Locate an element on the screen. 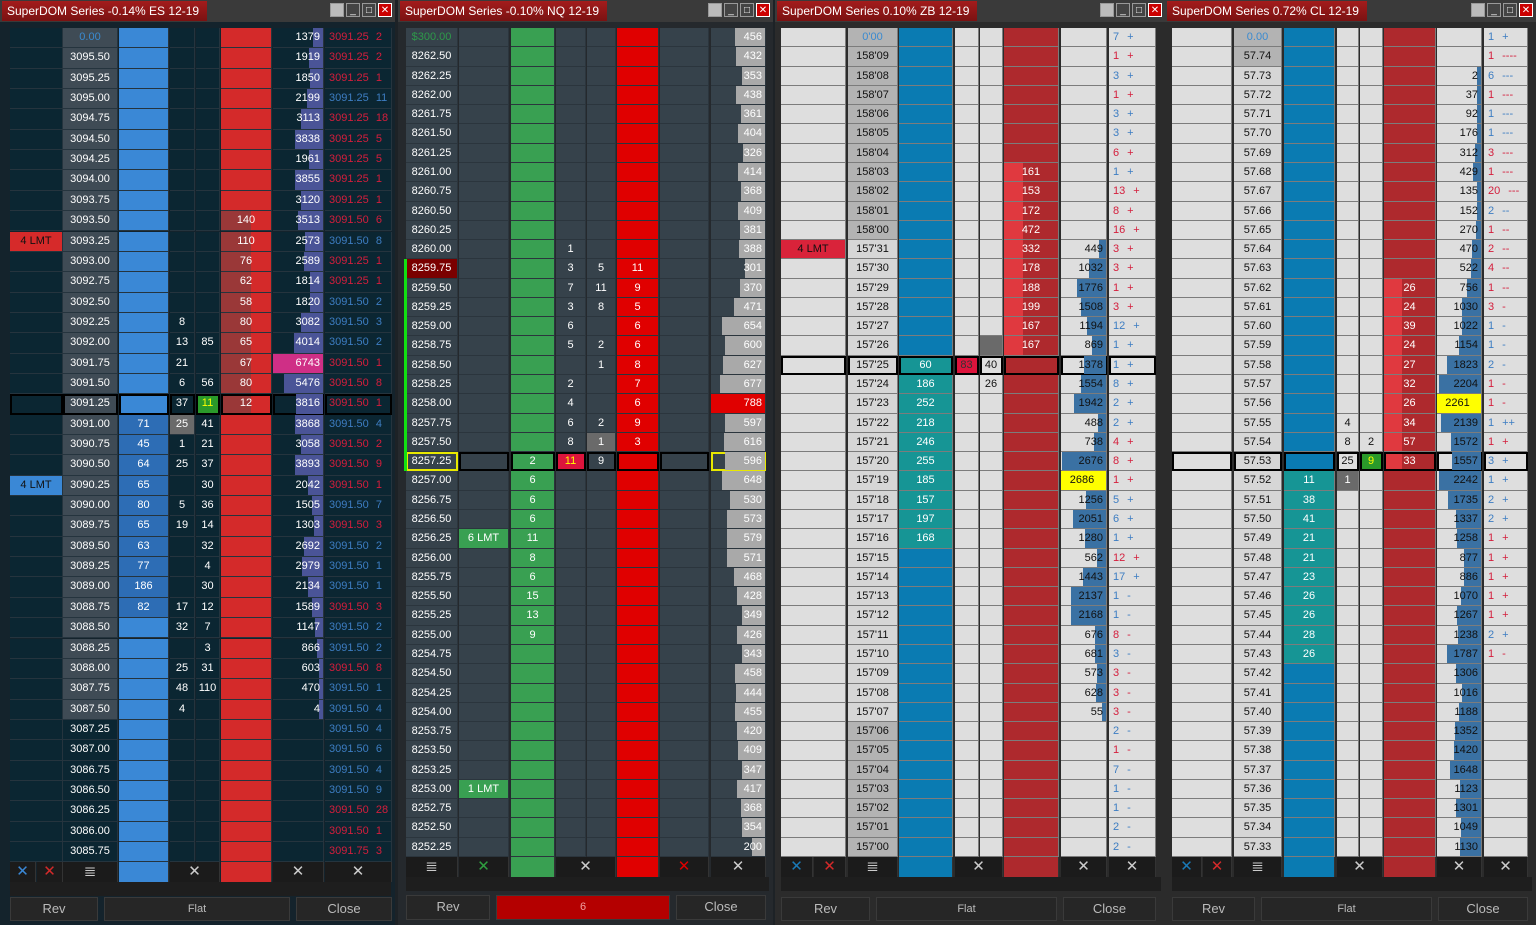  ask-cell: 12 is located at coordinates (246, 404).